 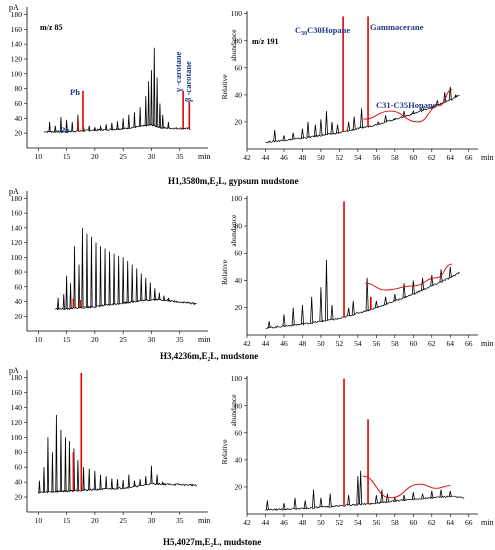 I want to click on x-tick-label: 62, so click(x=432, y=522).